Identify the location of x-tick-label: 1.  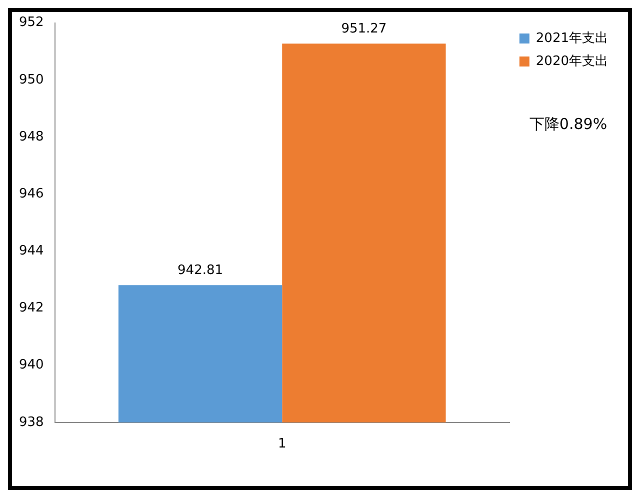
(282, 444).